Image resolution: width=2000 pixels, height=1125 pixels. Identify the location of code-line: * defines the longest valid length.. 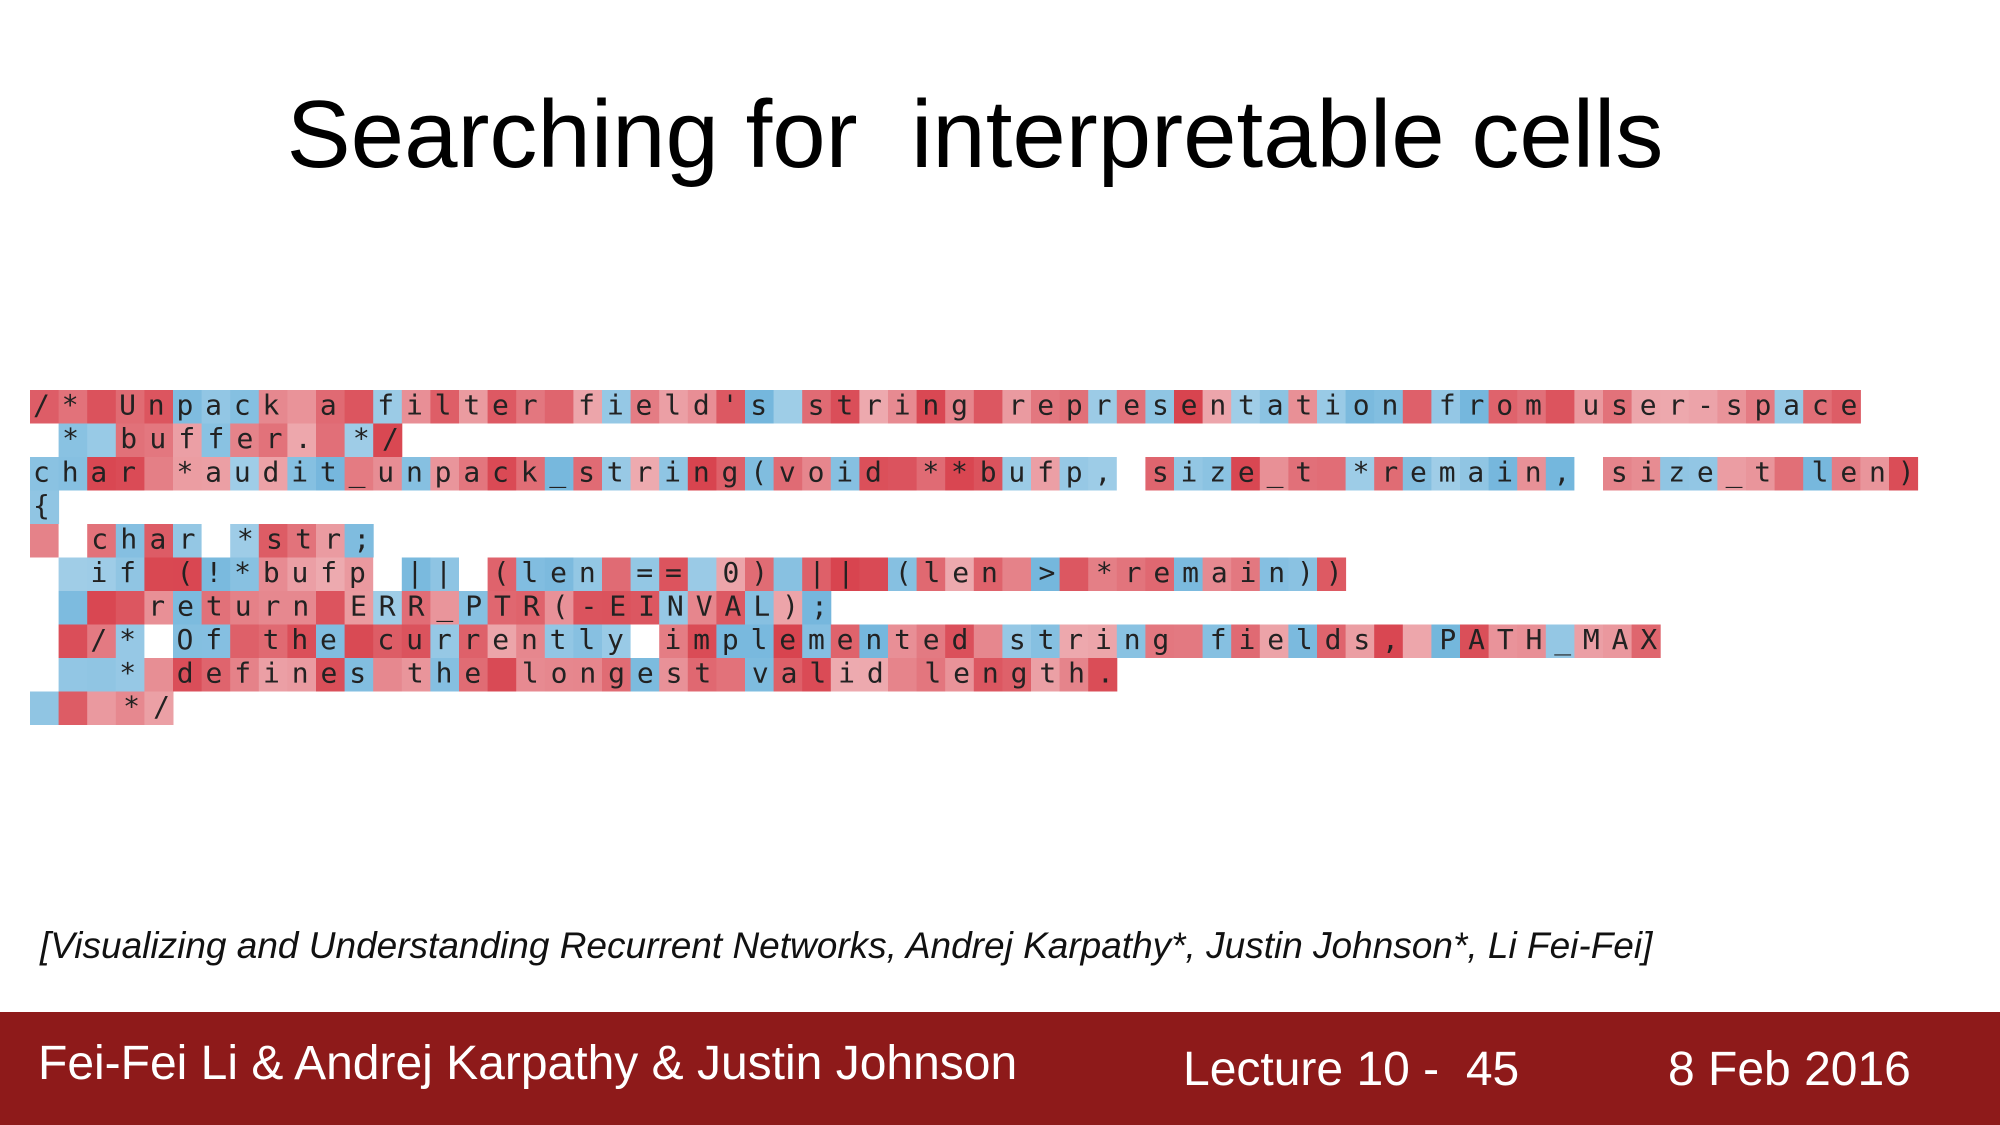
(574, 674).